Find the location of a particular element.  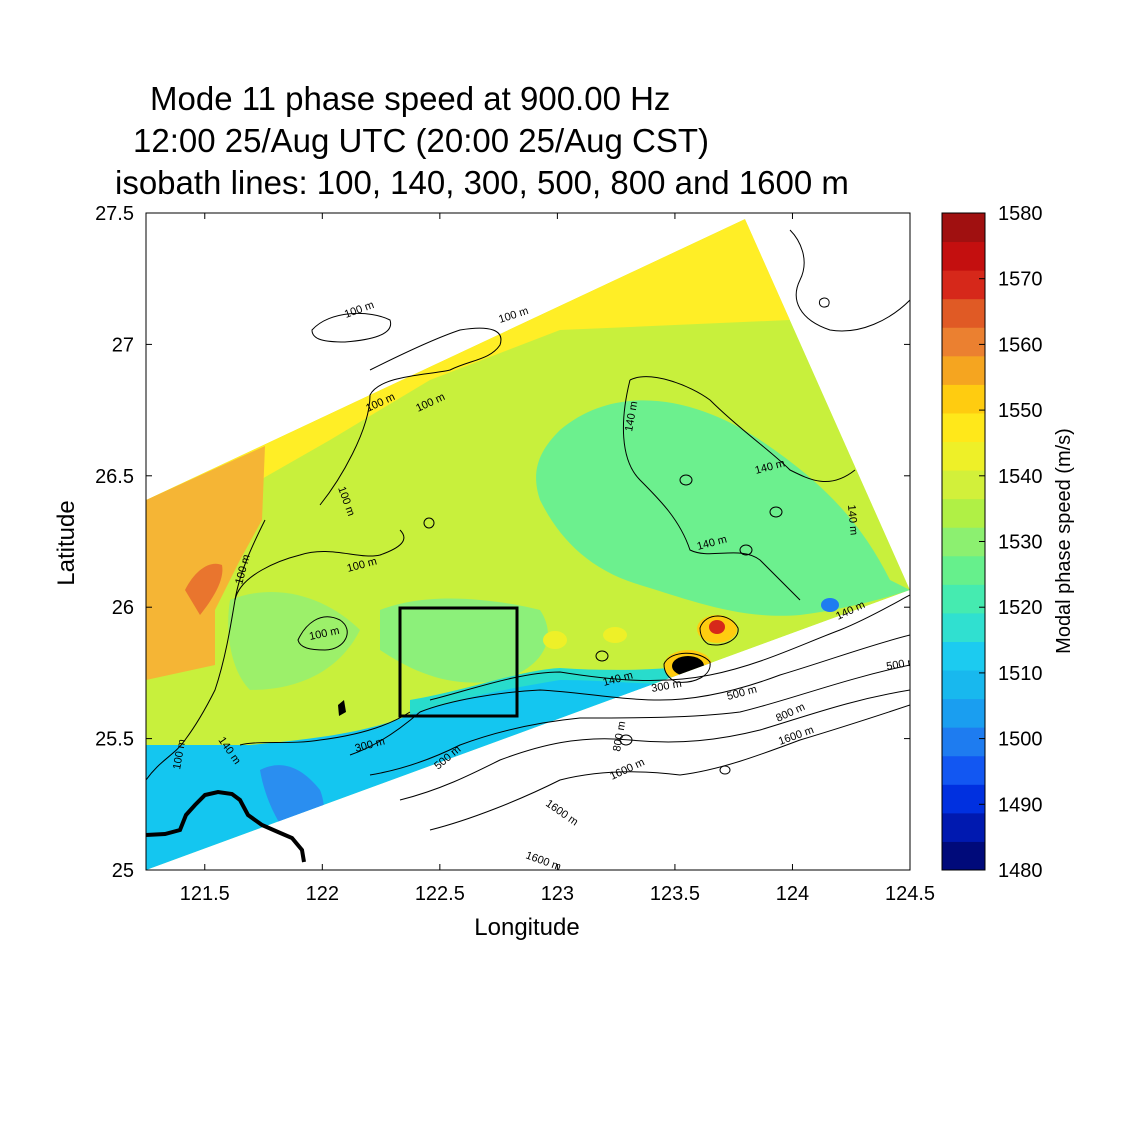

colorbar-tick-label: 1540 is located at coordinates (1020, 477).